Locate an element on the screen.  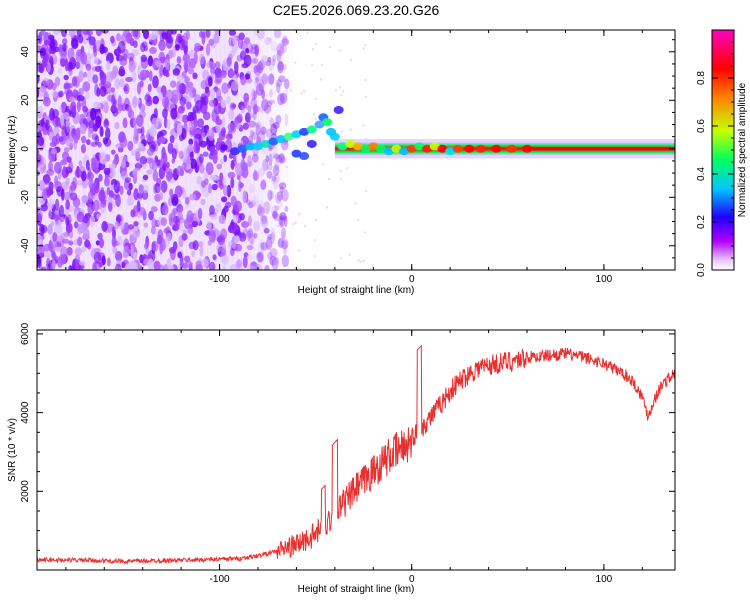
y-tick-label: 0 is located at coordinates (25, 149).